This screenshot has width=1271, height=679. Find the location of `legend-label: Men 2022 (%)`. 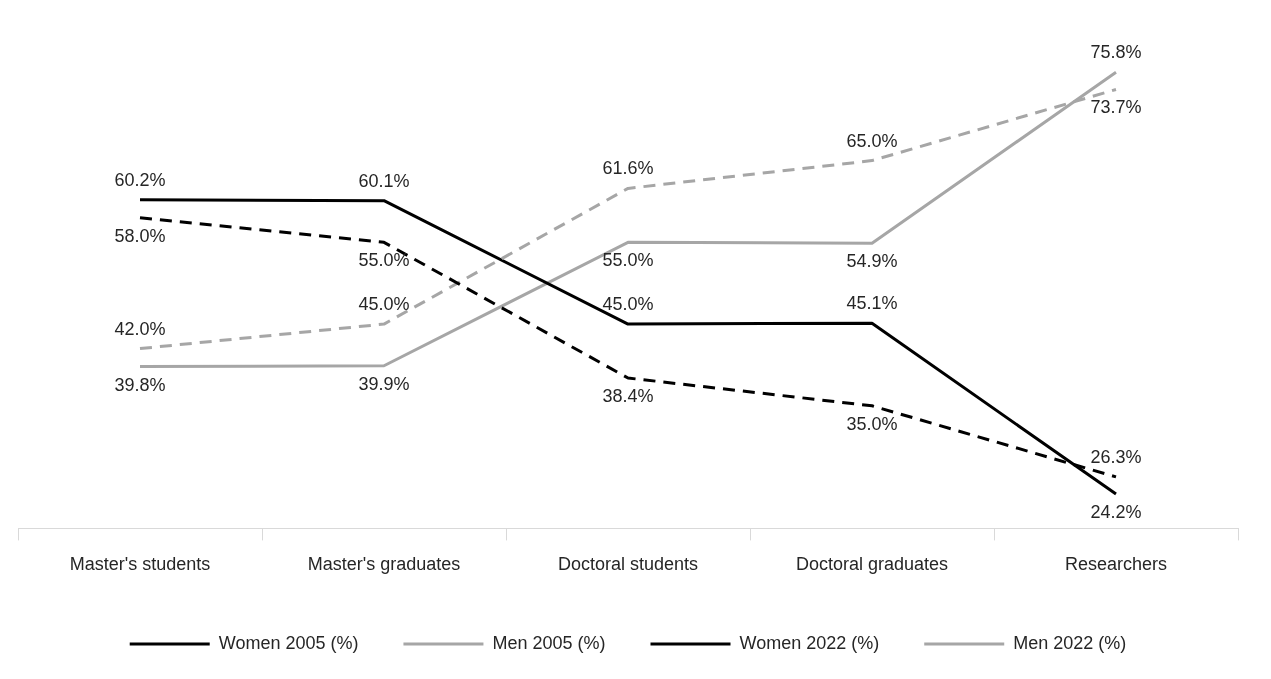

legend-label: Men 2022 (%) is located at coordinates (1070, 642).